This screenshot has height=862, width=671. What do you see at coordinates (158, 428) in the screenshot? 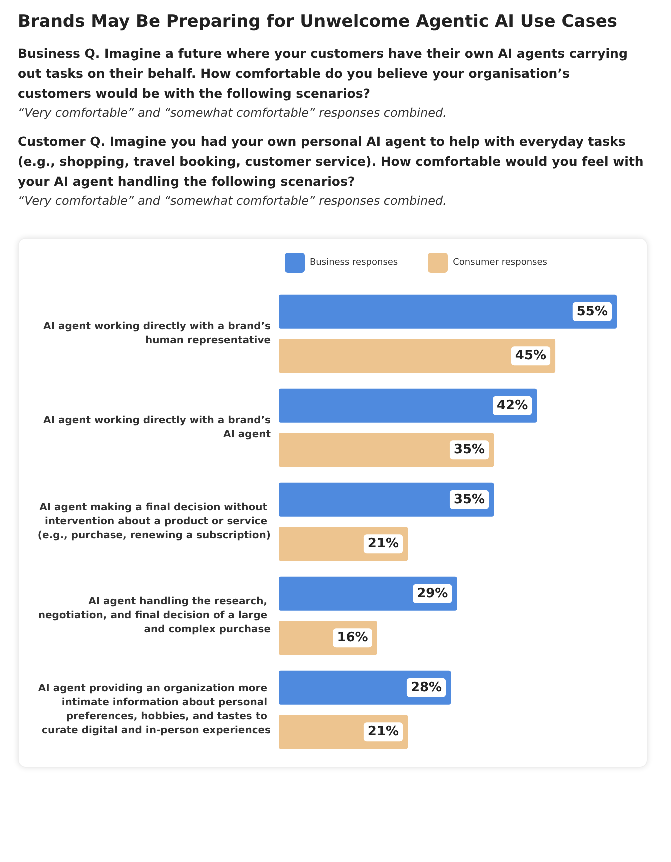
I see `y-tick-label: AI agent working directly with a brand’s AI agent` at bounding box center [158, 428].